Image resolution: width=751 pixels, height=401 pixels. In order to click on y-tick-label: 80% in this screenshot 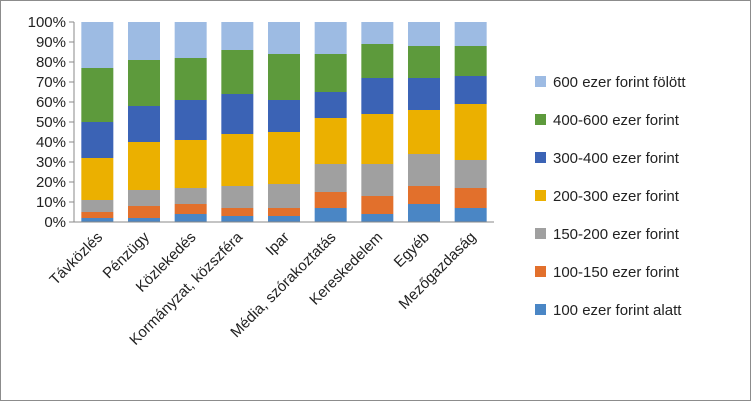, I will do `click(51, 62)`.